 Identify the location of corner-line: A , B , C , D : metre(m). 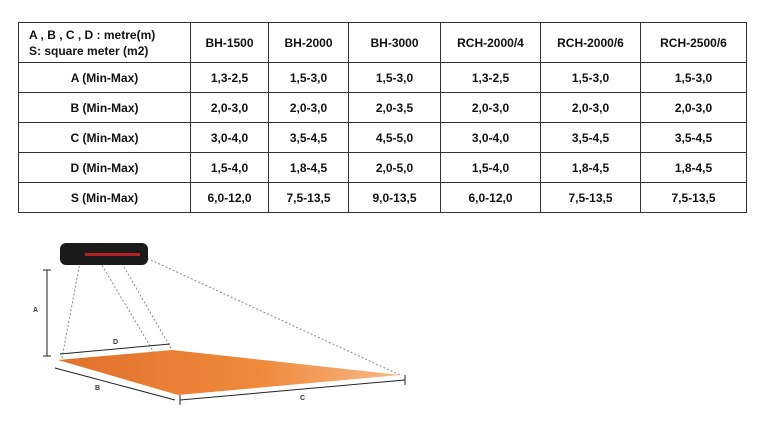
(92, 34).